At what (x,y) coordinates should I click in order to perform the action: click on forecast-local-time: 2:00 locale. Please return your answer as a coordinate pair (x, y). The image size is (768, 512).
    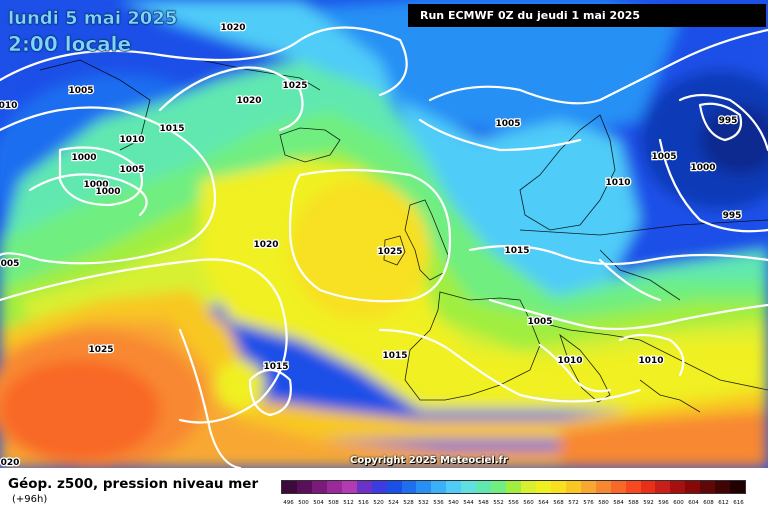
    Looking at the image, I should click on (70, 44).